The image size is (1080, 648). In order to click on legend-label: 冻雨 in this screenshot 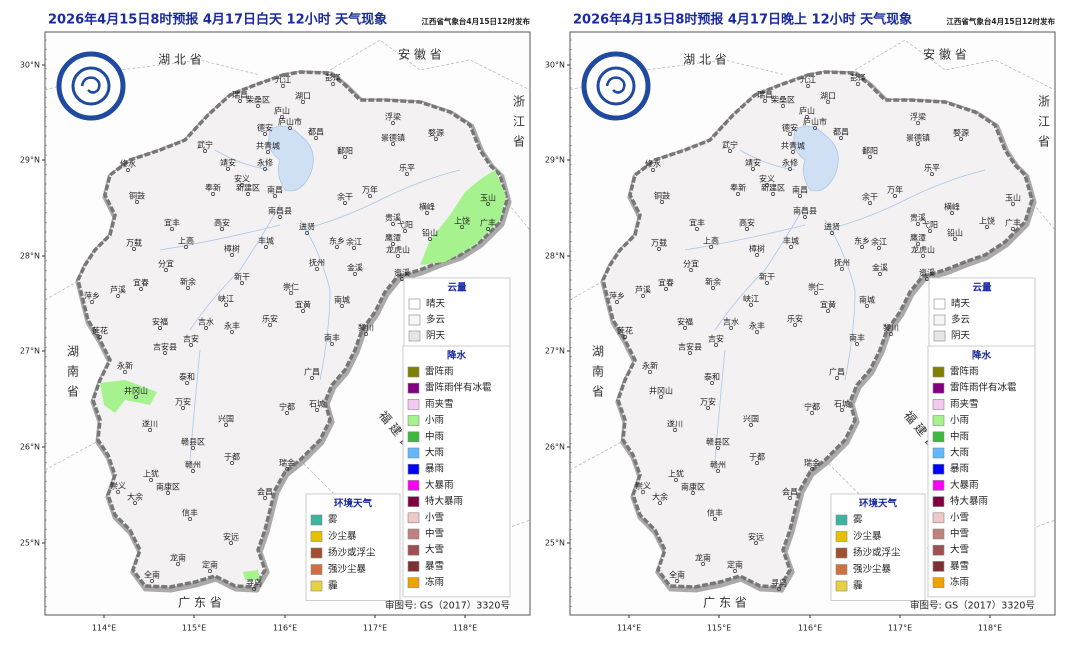, I will do `click(434, 582)`.